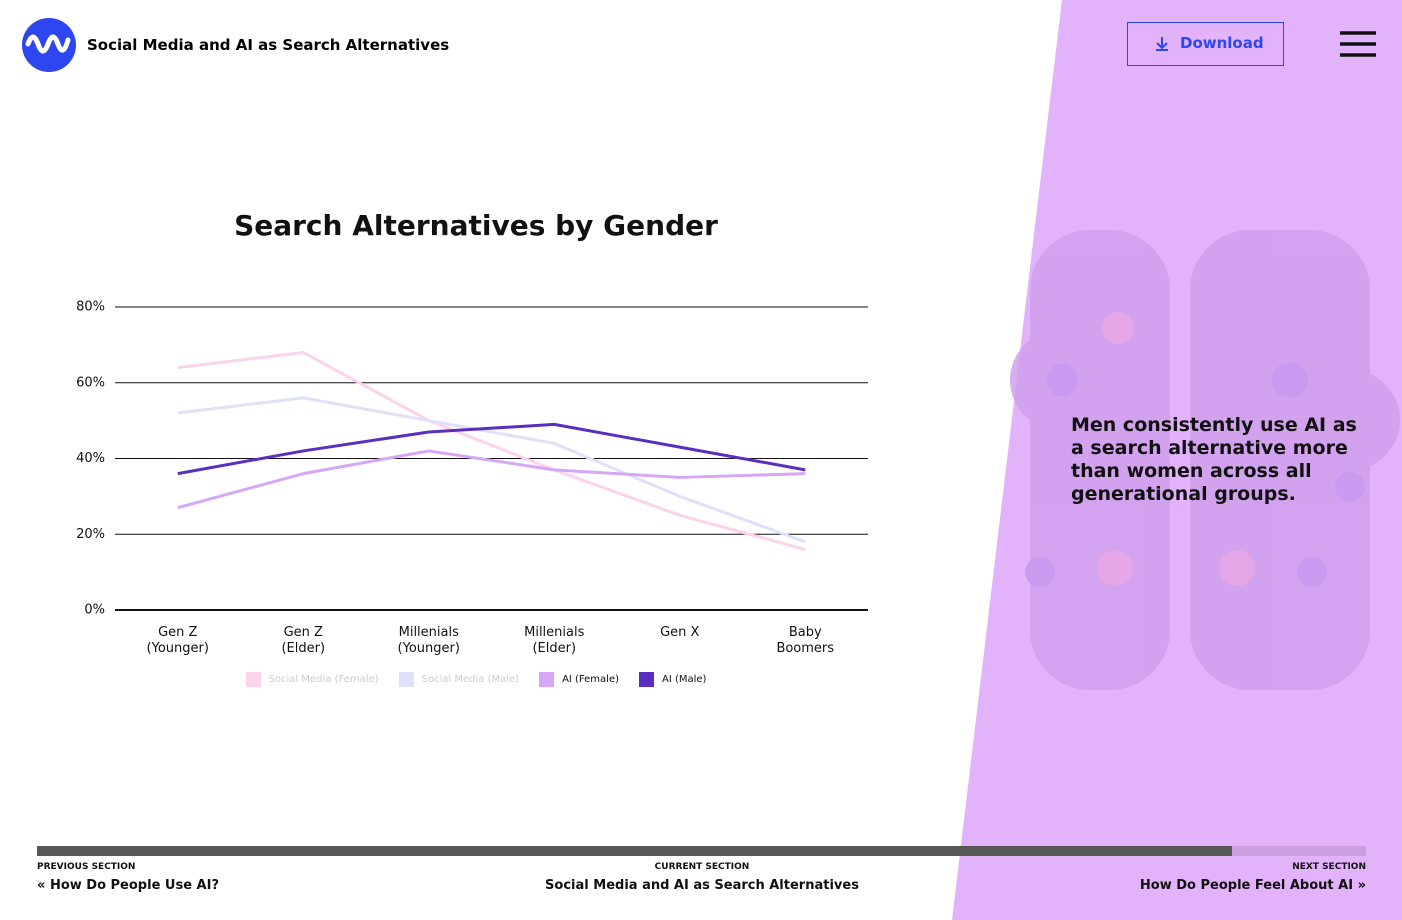 The image size is (1402, 920). I want to click on y-tick-label: 60%, so click(90, 382).